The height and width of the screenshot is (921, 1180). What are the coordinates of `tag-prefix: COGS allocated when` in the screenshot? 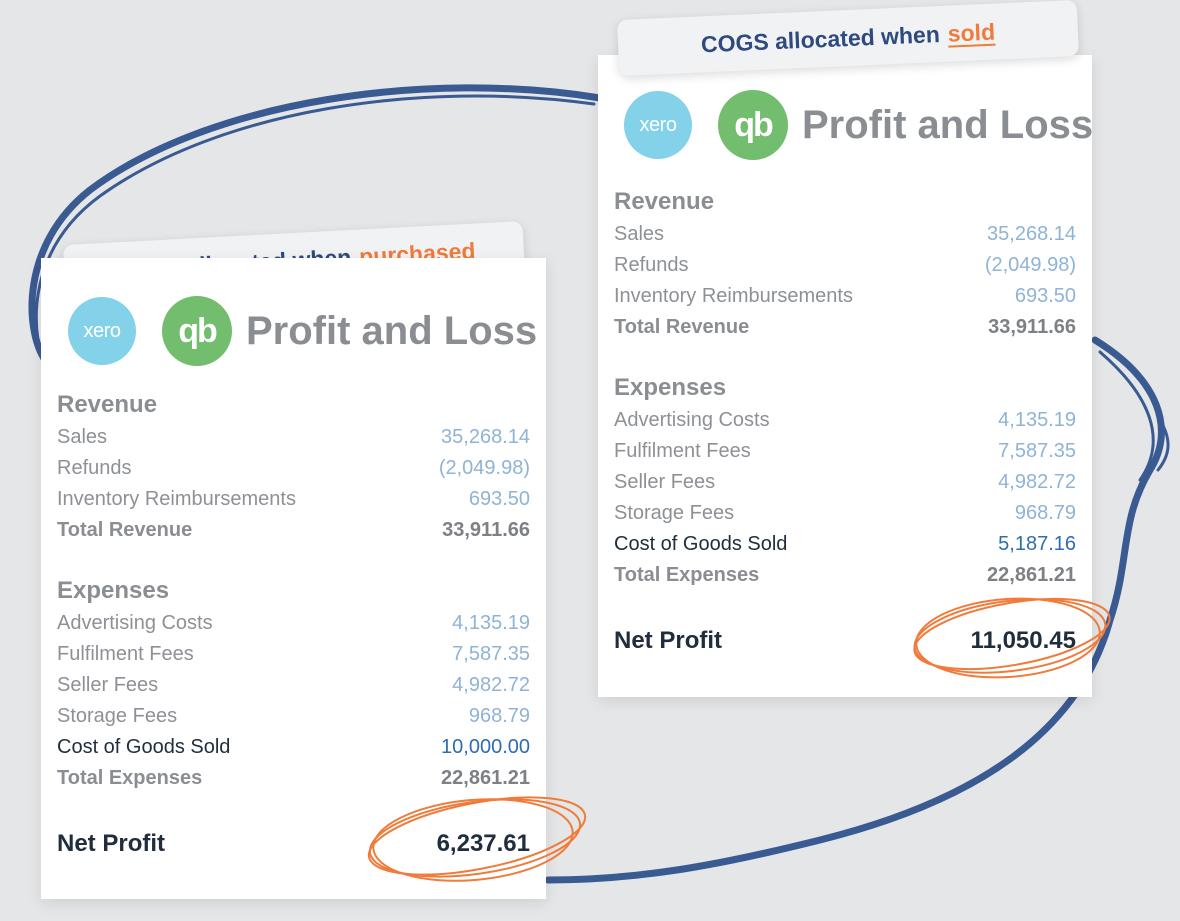 It's located at (820, 38).